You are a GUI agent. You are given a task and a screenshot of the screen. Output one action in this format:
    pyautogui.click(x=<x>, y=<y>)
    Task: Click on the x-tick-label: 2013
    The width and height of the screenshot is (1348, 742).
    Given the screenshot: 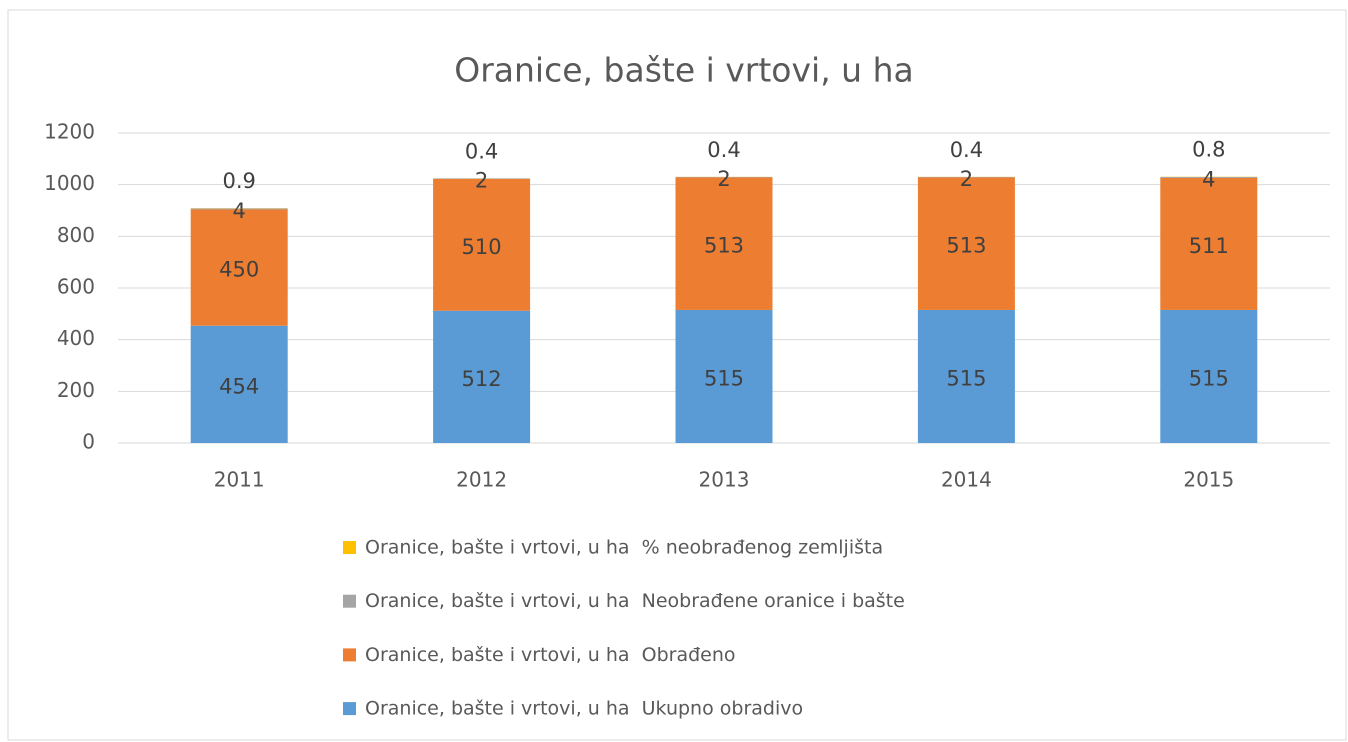 What is the action you would take?
    pyautogui.click(x=724, y=480)
    